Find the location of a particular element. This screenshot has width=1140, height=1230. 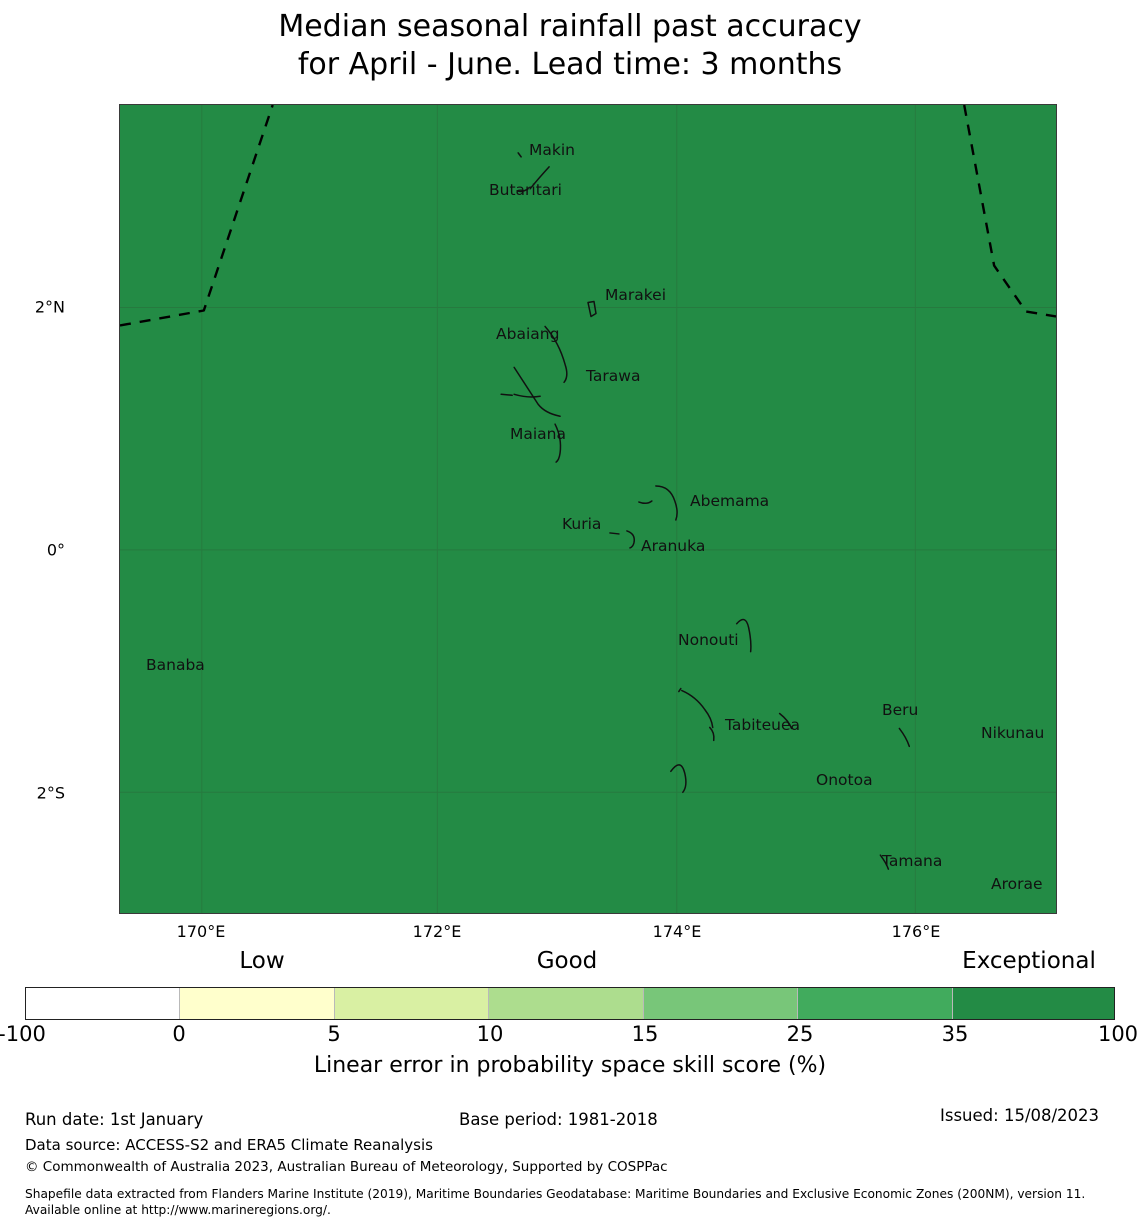

colorbar-quality-labels: Low Good Exceptional is located at coordinates (570, 963).